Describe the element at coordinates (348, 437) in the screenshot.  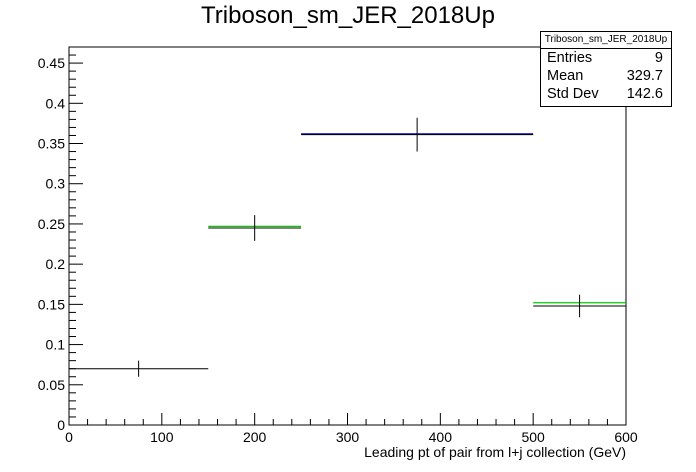
I see `x-tick-label: 300` at that location.